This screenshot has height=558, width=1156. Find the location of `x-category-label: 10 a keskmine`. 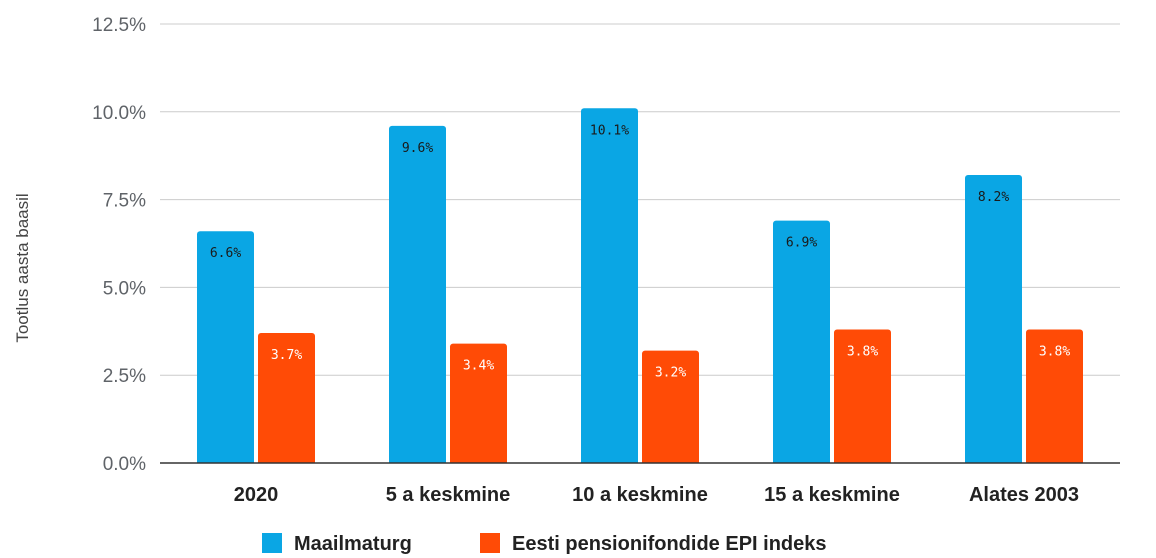

x-category-label: 10 a keskmine is located at coordinates (640, 495).